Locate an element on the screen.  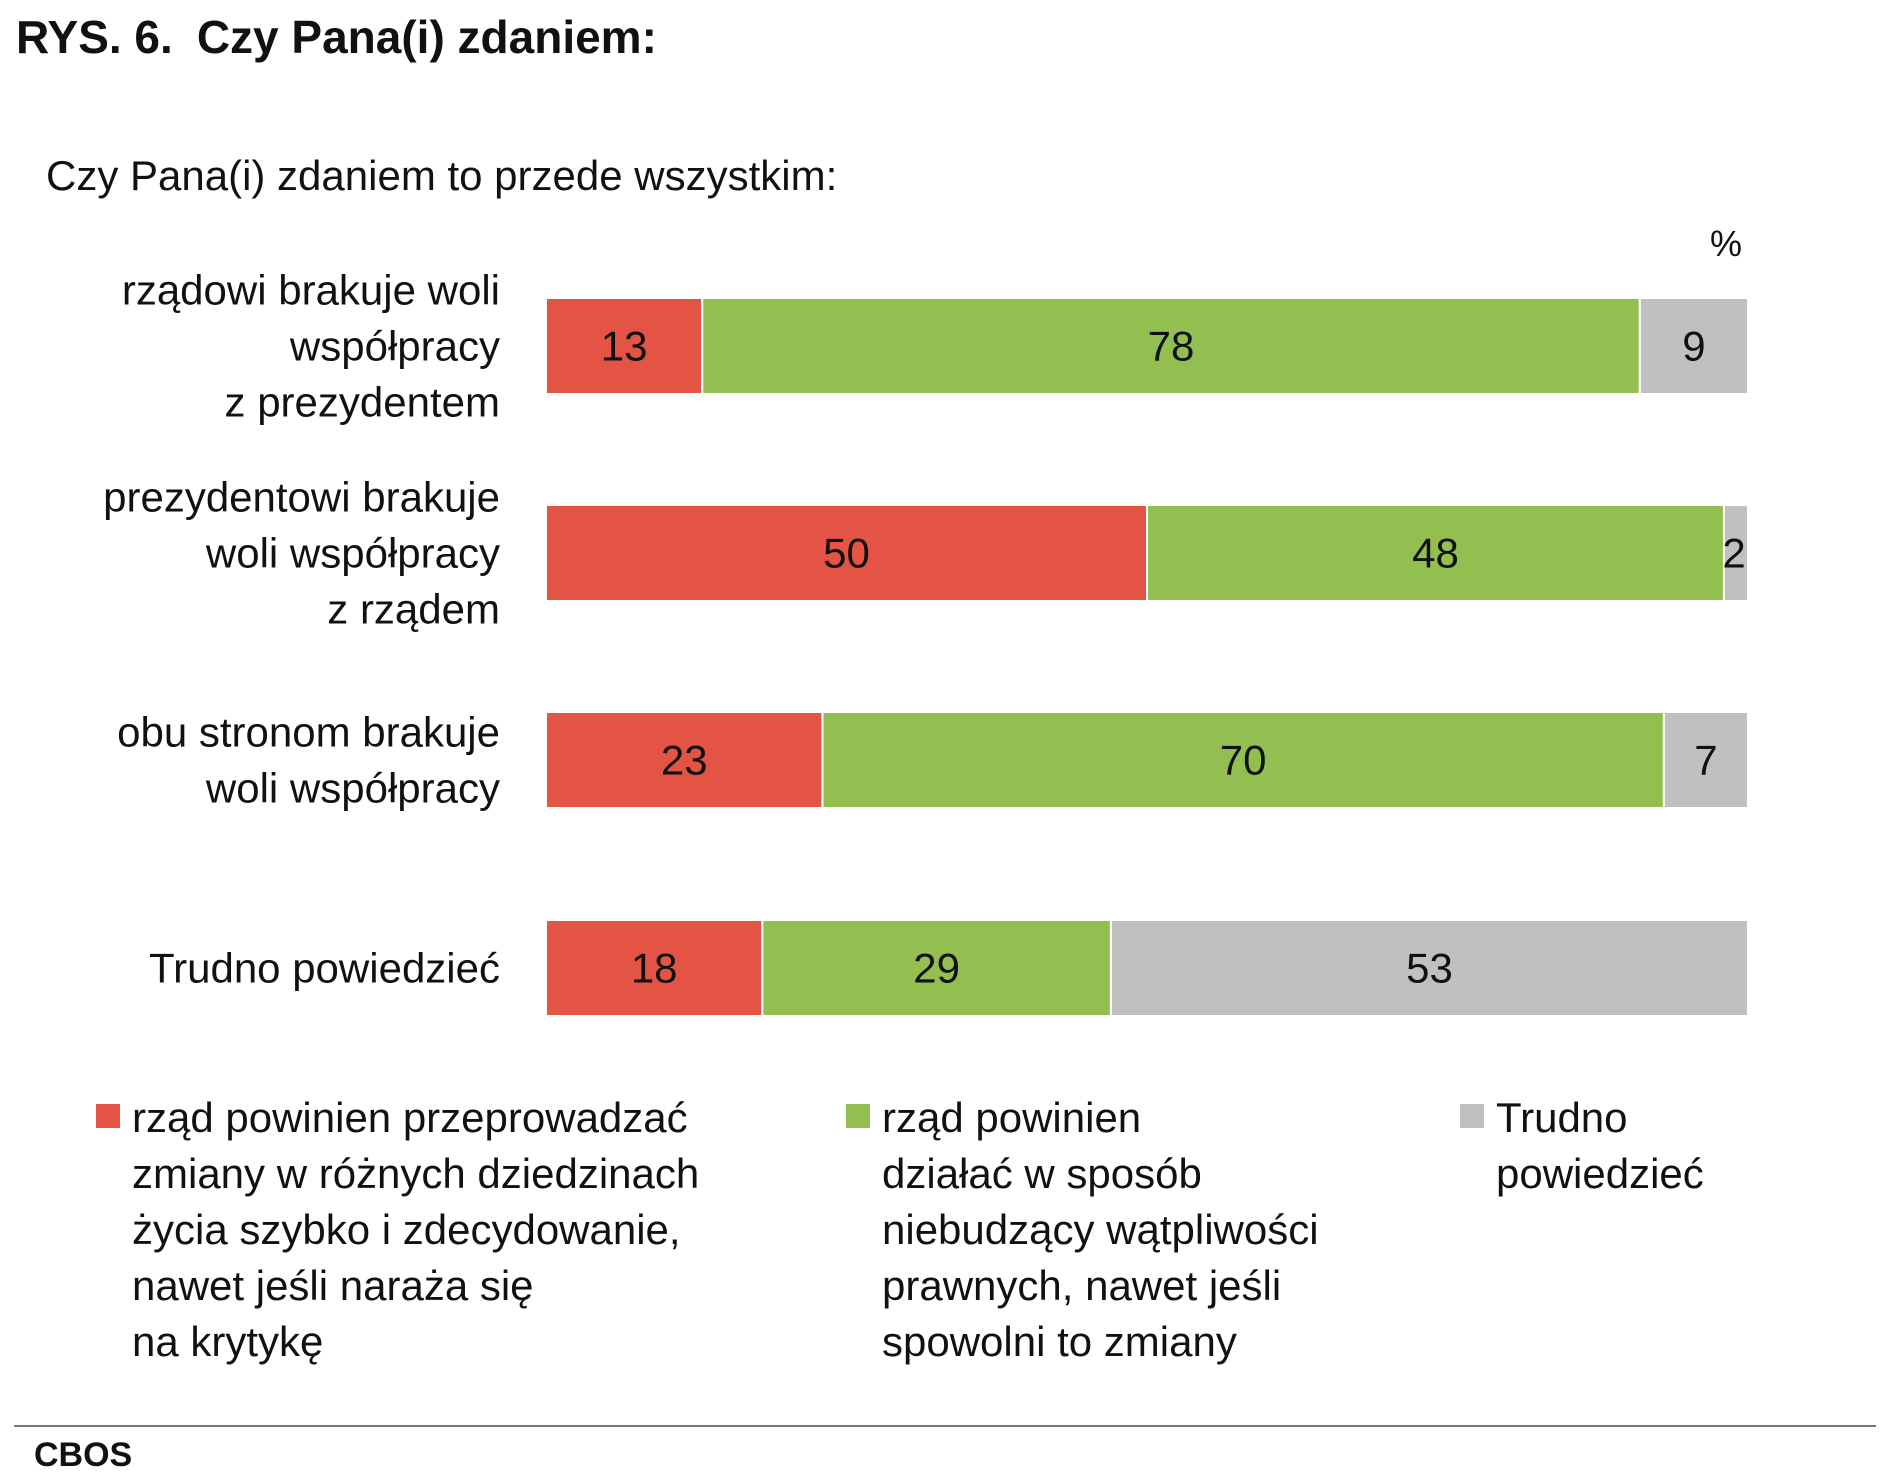
bar-value-label: 50 is located at coordinates (846, 553).